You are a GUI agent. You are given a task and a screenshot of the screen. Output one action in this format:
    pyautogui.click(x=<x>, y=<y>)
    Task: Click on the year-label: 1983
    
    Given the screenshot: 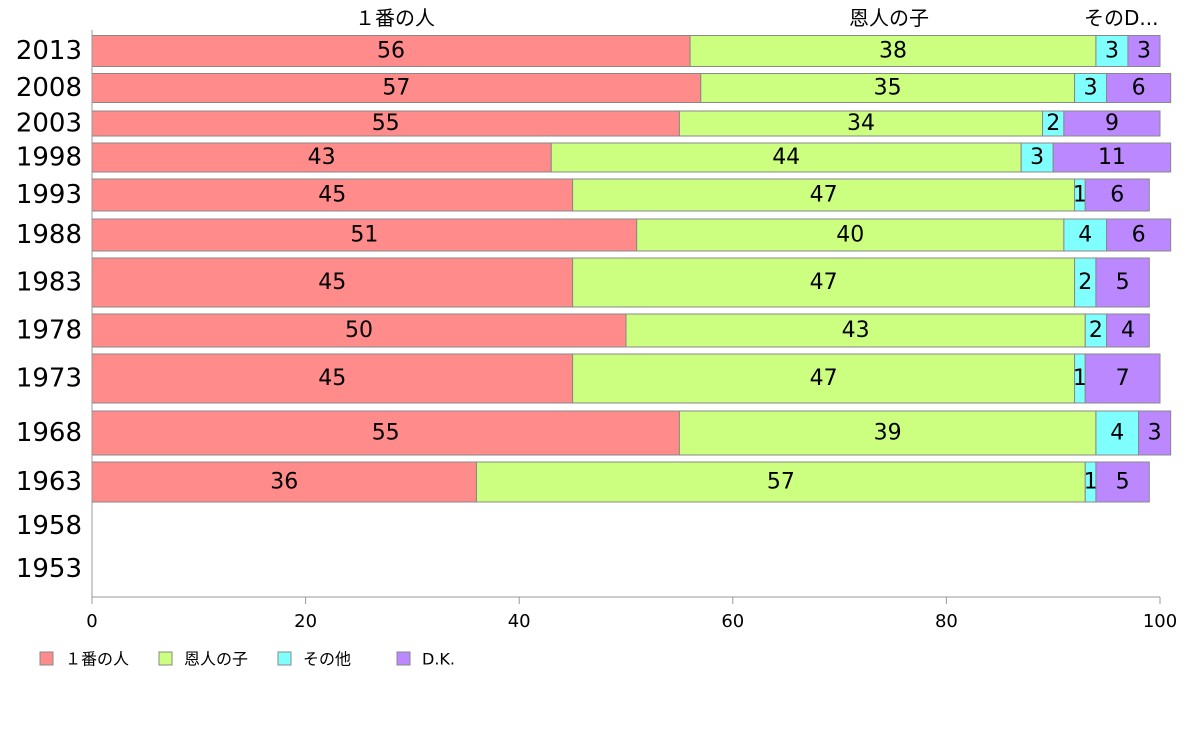 What is the action you would take?
    pyautogui.click(x=49, y=283)
    